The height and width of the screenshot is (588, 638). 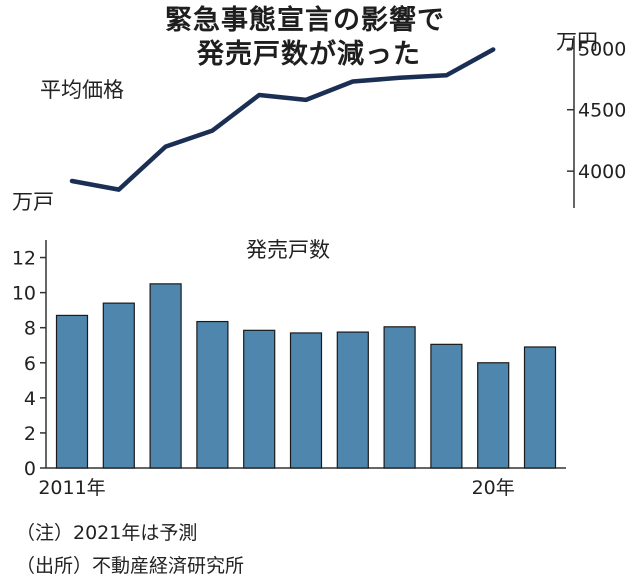 What do you see at coordinates (130, 566) in the screenshot?
I see `source-note: （出所）不動産経済研究所` at bounding box center [130, 566].